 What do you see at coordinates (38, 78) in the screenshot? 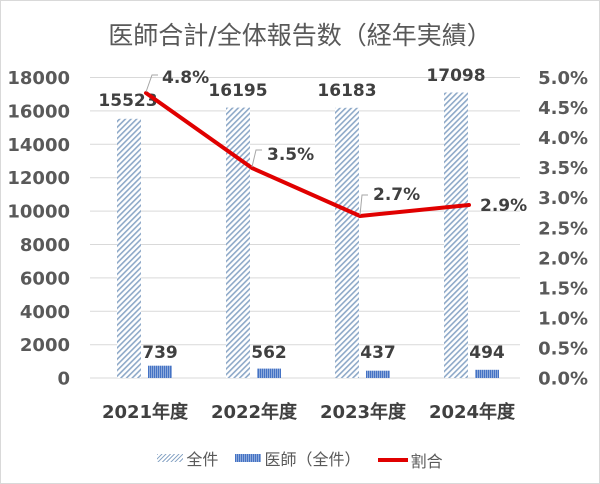
I see `left-tick: 18000` at bounding box center [38, 78].